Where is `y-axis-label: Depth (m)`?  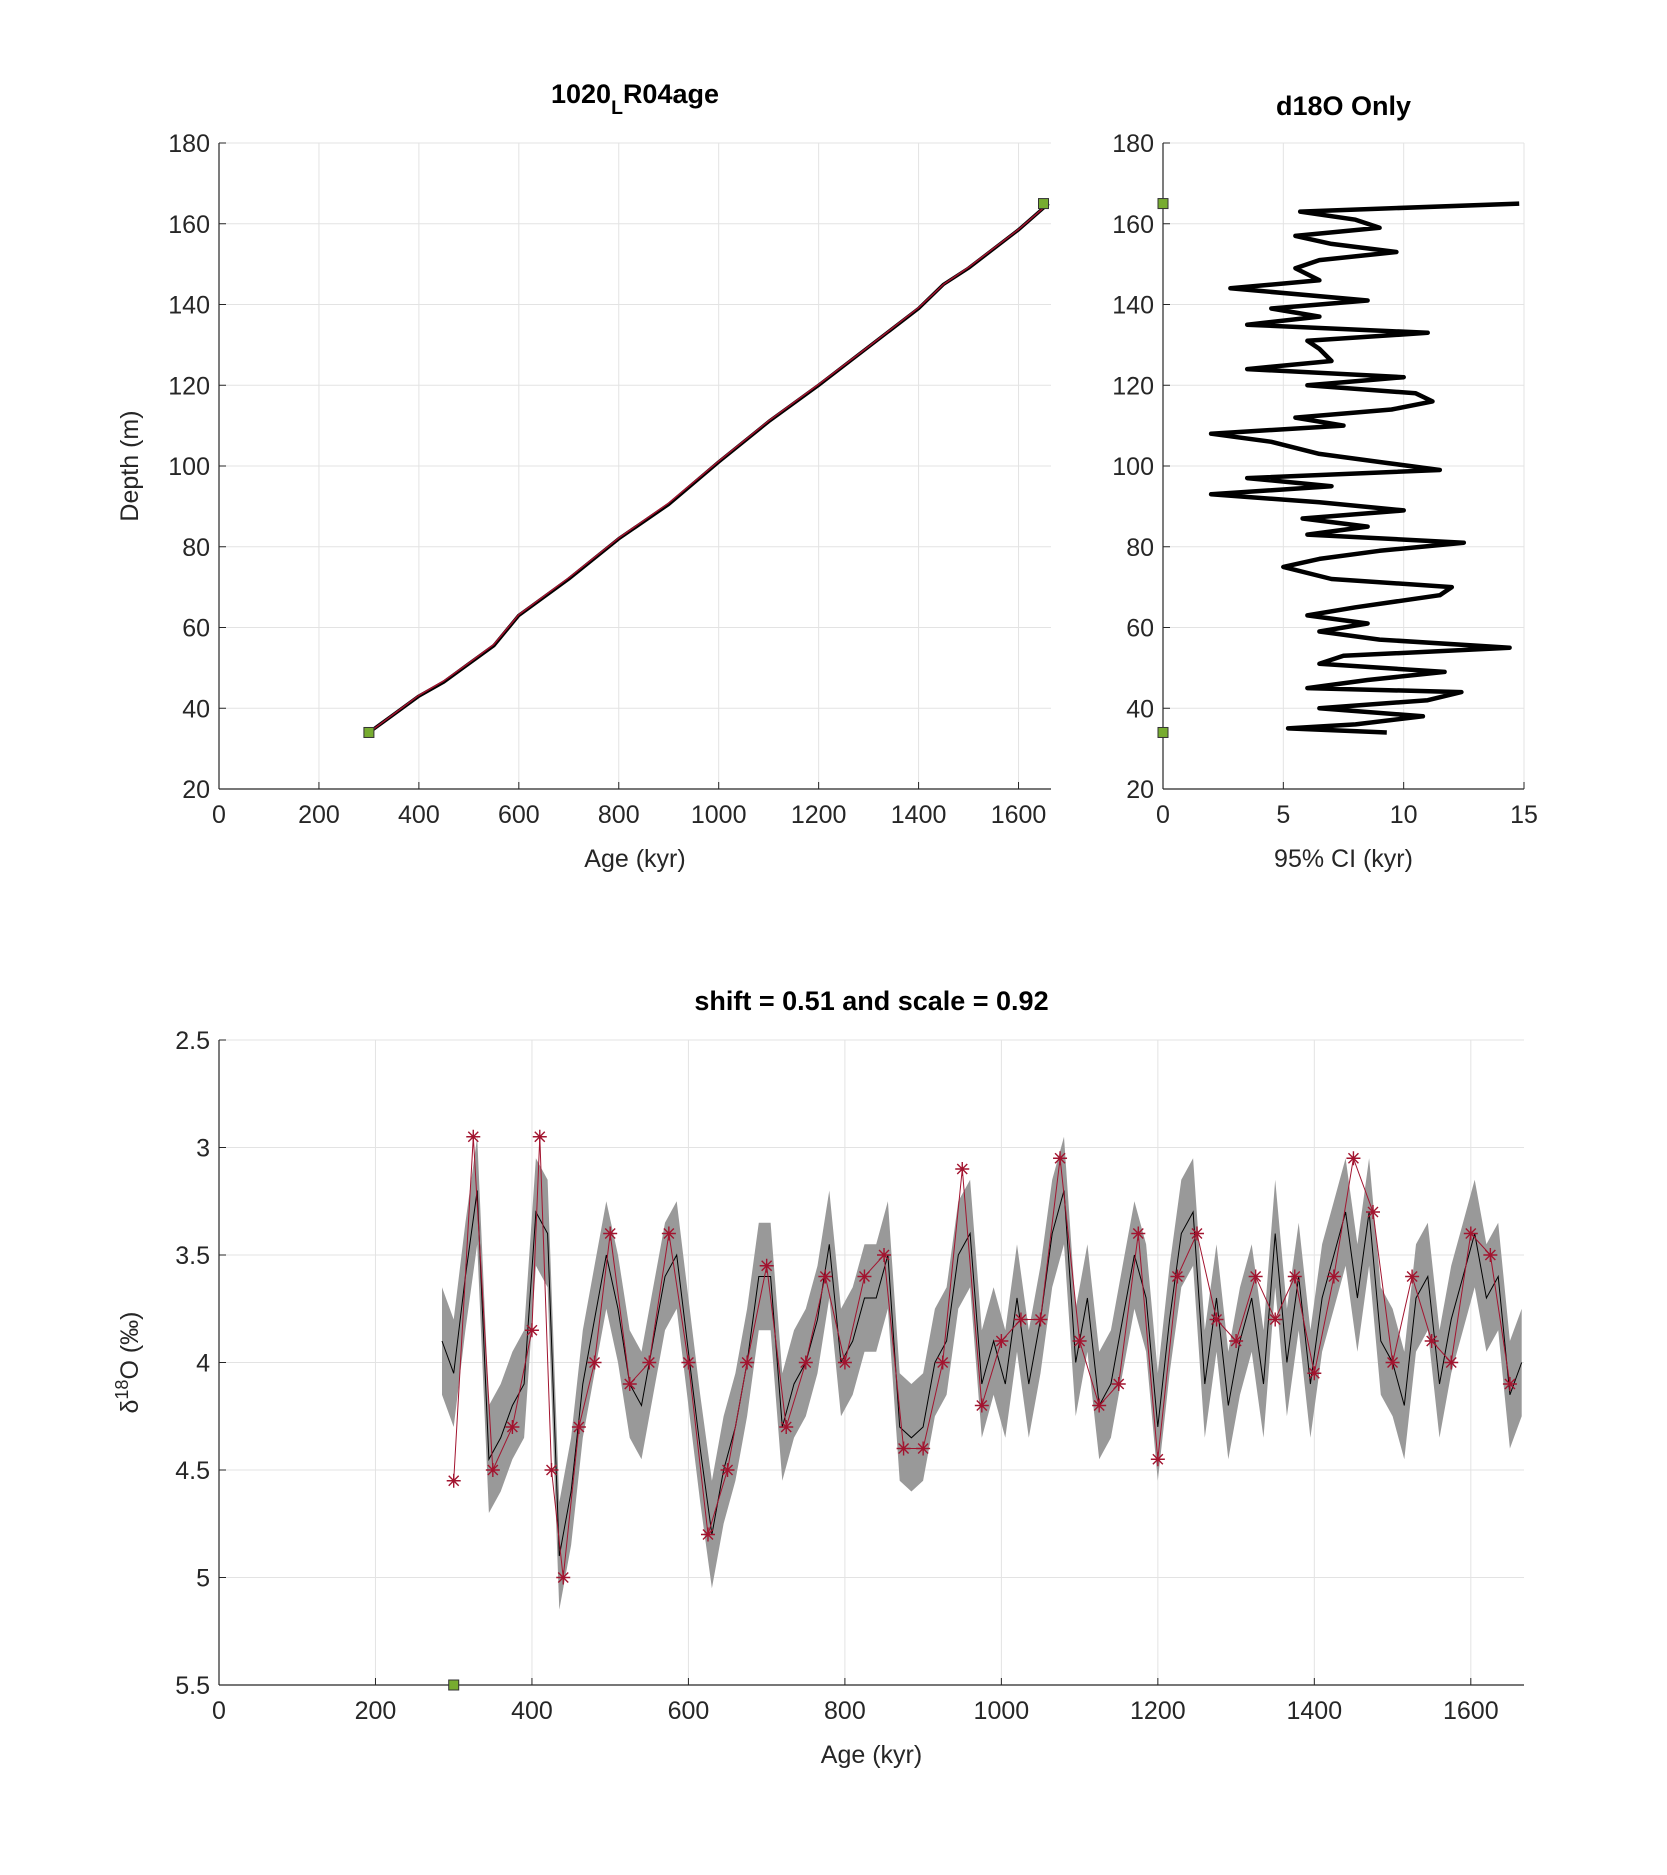
y-axis-label: Depth (m) is located at coordinates (130, 465).